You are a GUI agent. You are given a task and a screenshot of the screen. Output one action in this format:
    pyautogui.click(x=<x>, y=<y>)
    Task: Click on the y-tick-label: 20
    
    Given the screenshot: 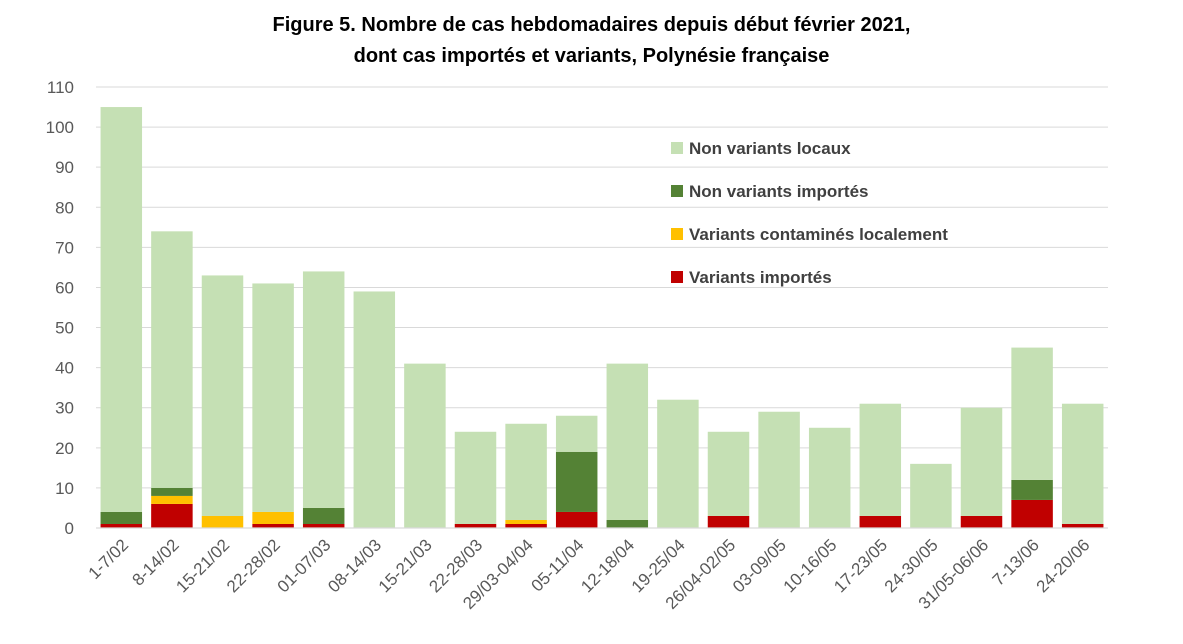 What is the action you would take?
    pyautogui.click(x=64, y=448)
    